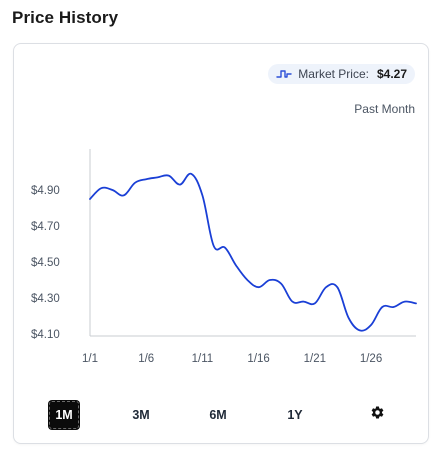  Describe the element at coordinates (45, 191) in the screenshot. I see `y-tick-label: $4.90` at that location.